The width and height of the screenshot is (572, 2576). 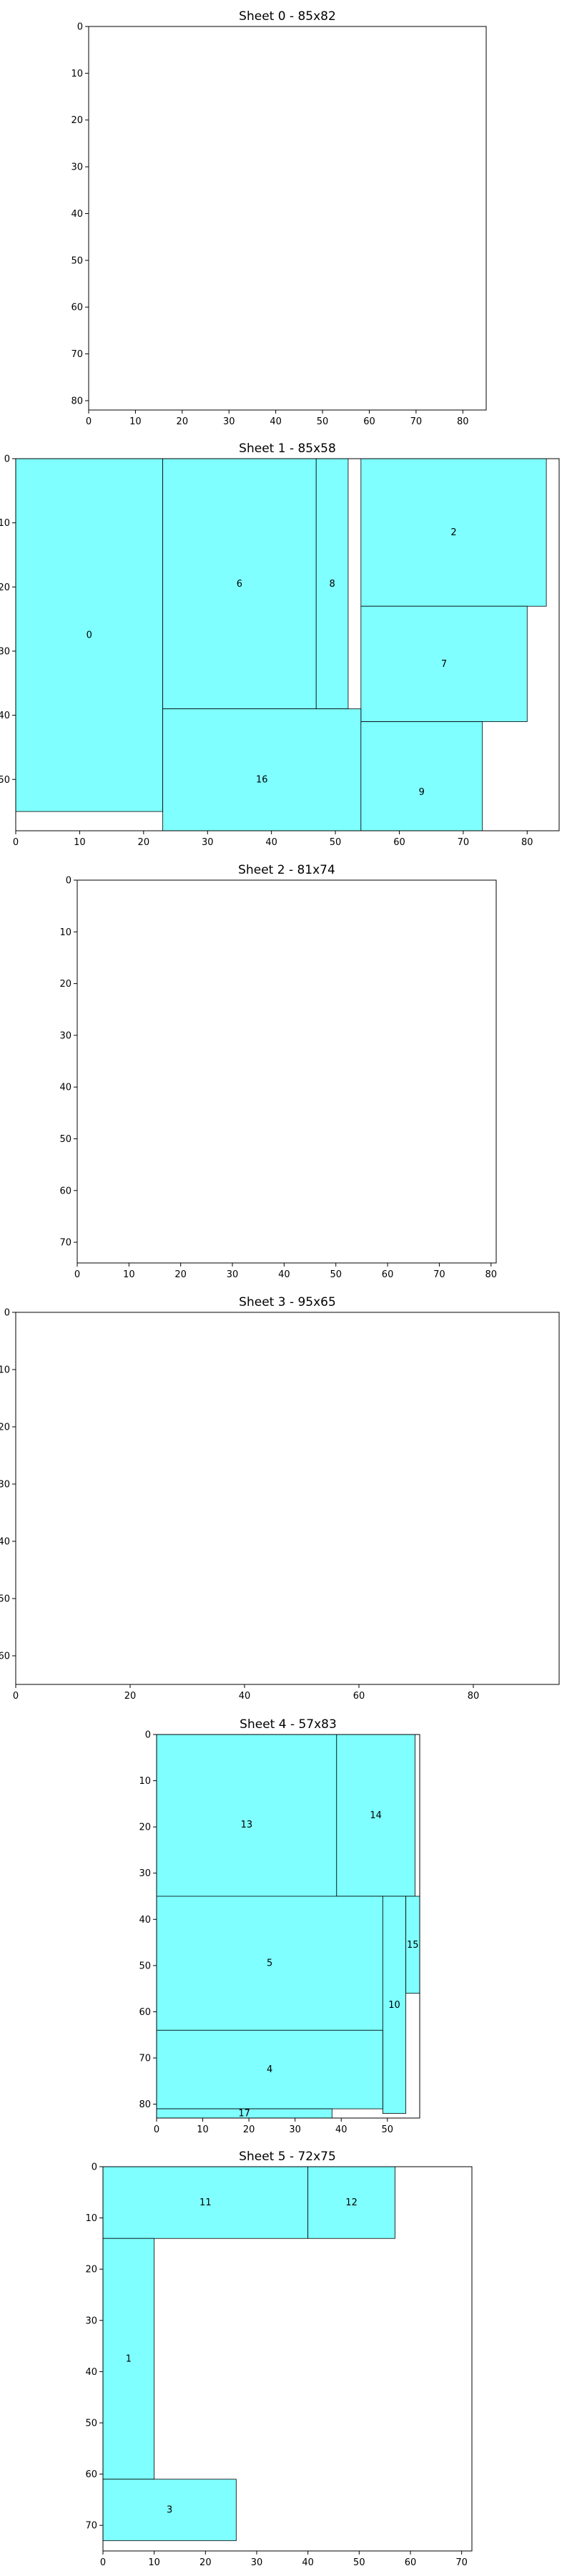 I want to click on sheet-title: Sheet 1 - 85x58, so click(x=287, y=448).